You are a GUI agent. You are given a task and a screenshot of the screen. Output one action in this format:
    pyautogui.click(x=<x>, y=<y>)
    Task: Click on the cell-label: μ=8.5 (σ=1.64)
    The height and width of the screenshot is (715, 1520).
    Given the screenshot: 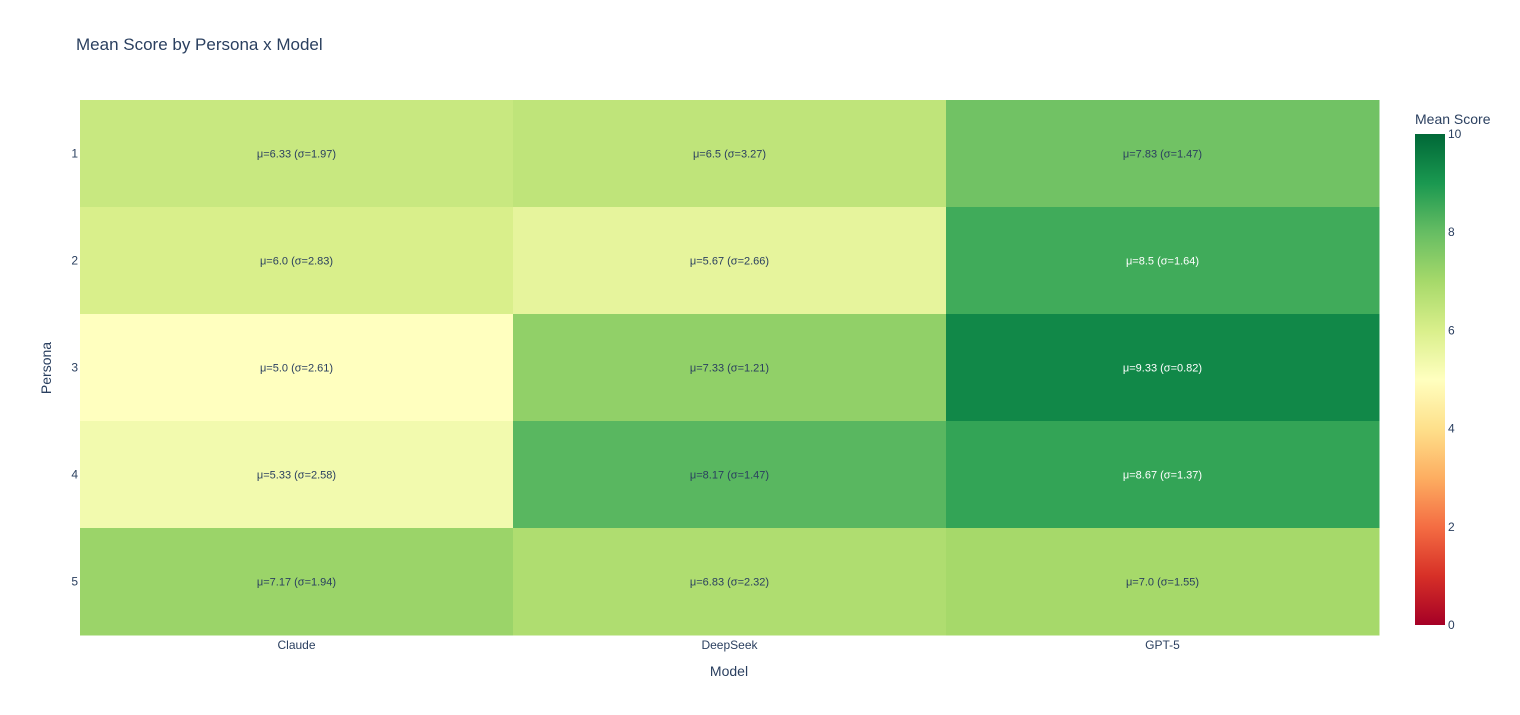 What is the action you would take?
    pyautogui.click(x=1162, y=262)
    